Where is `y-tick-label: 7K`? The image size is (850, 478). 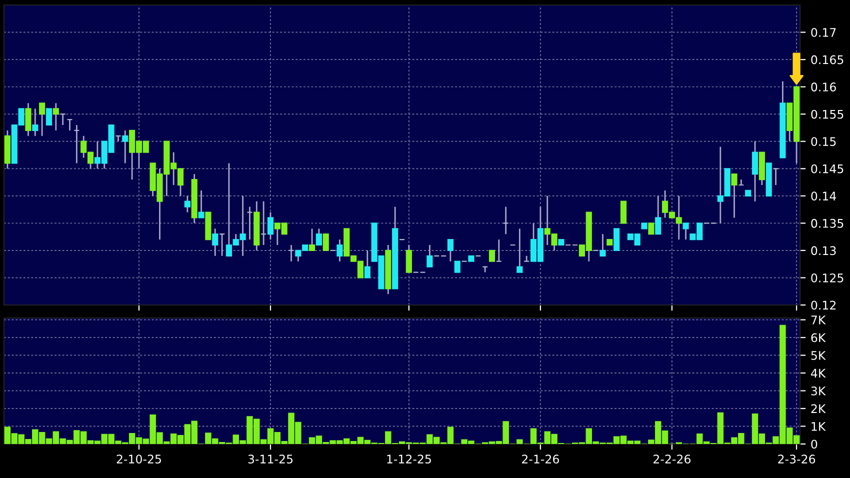 y-tick-label: 7K is located at coordinates (818, 320).